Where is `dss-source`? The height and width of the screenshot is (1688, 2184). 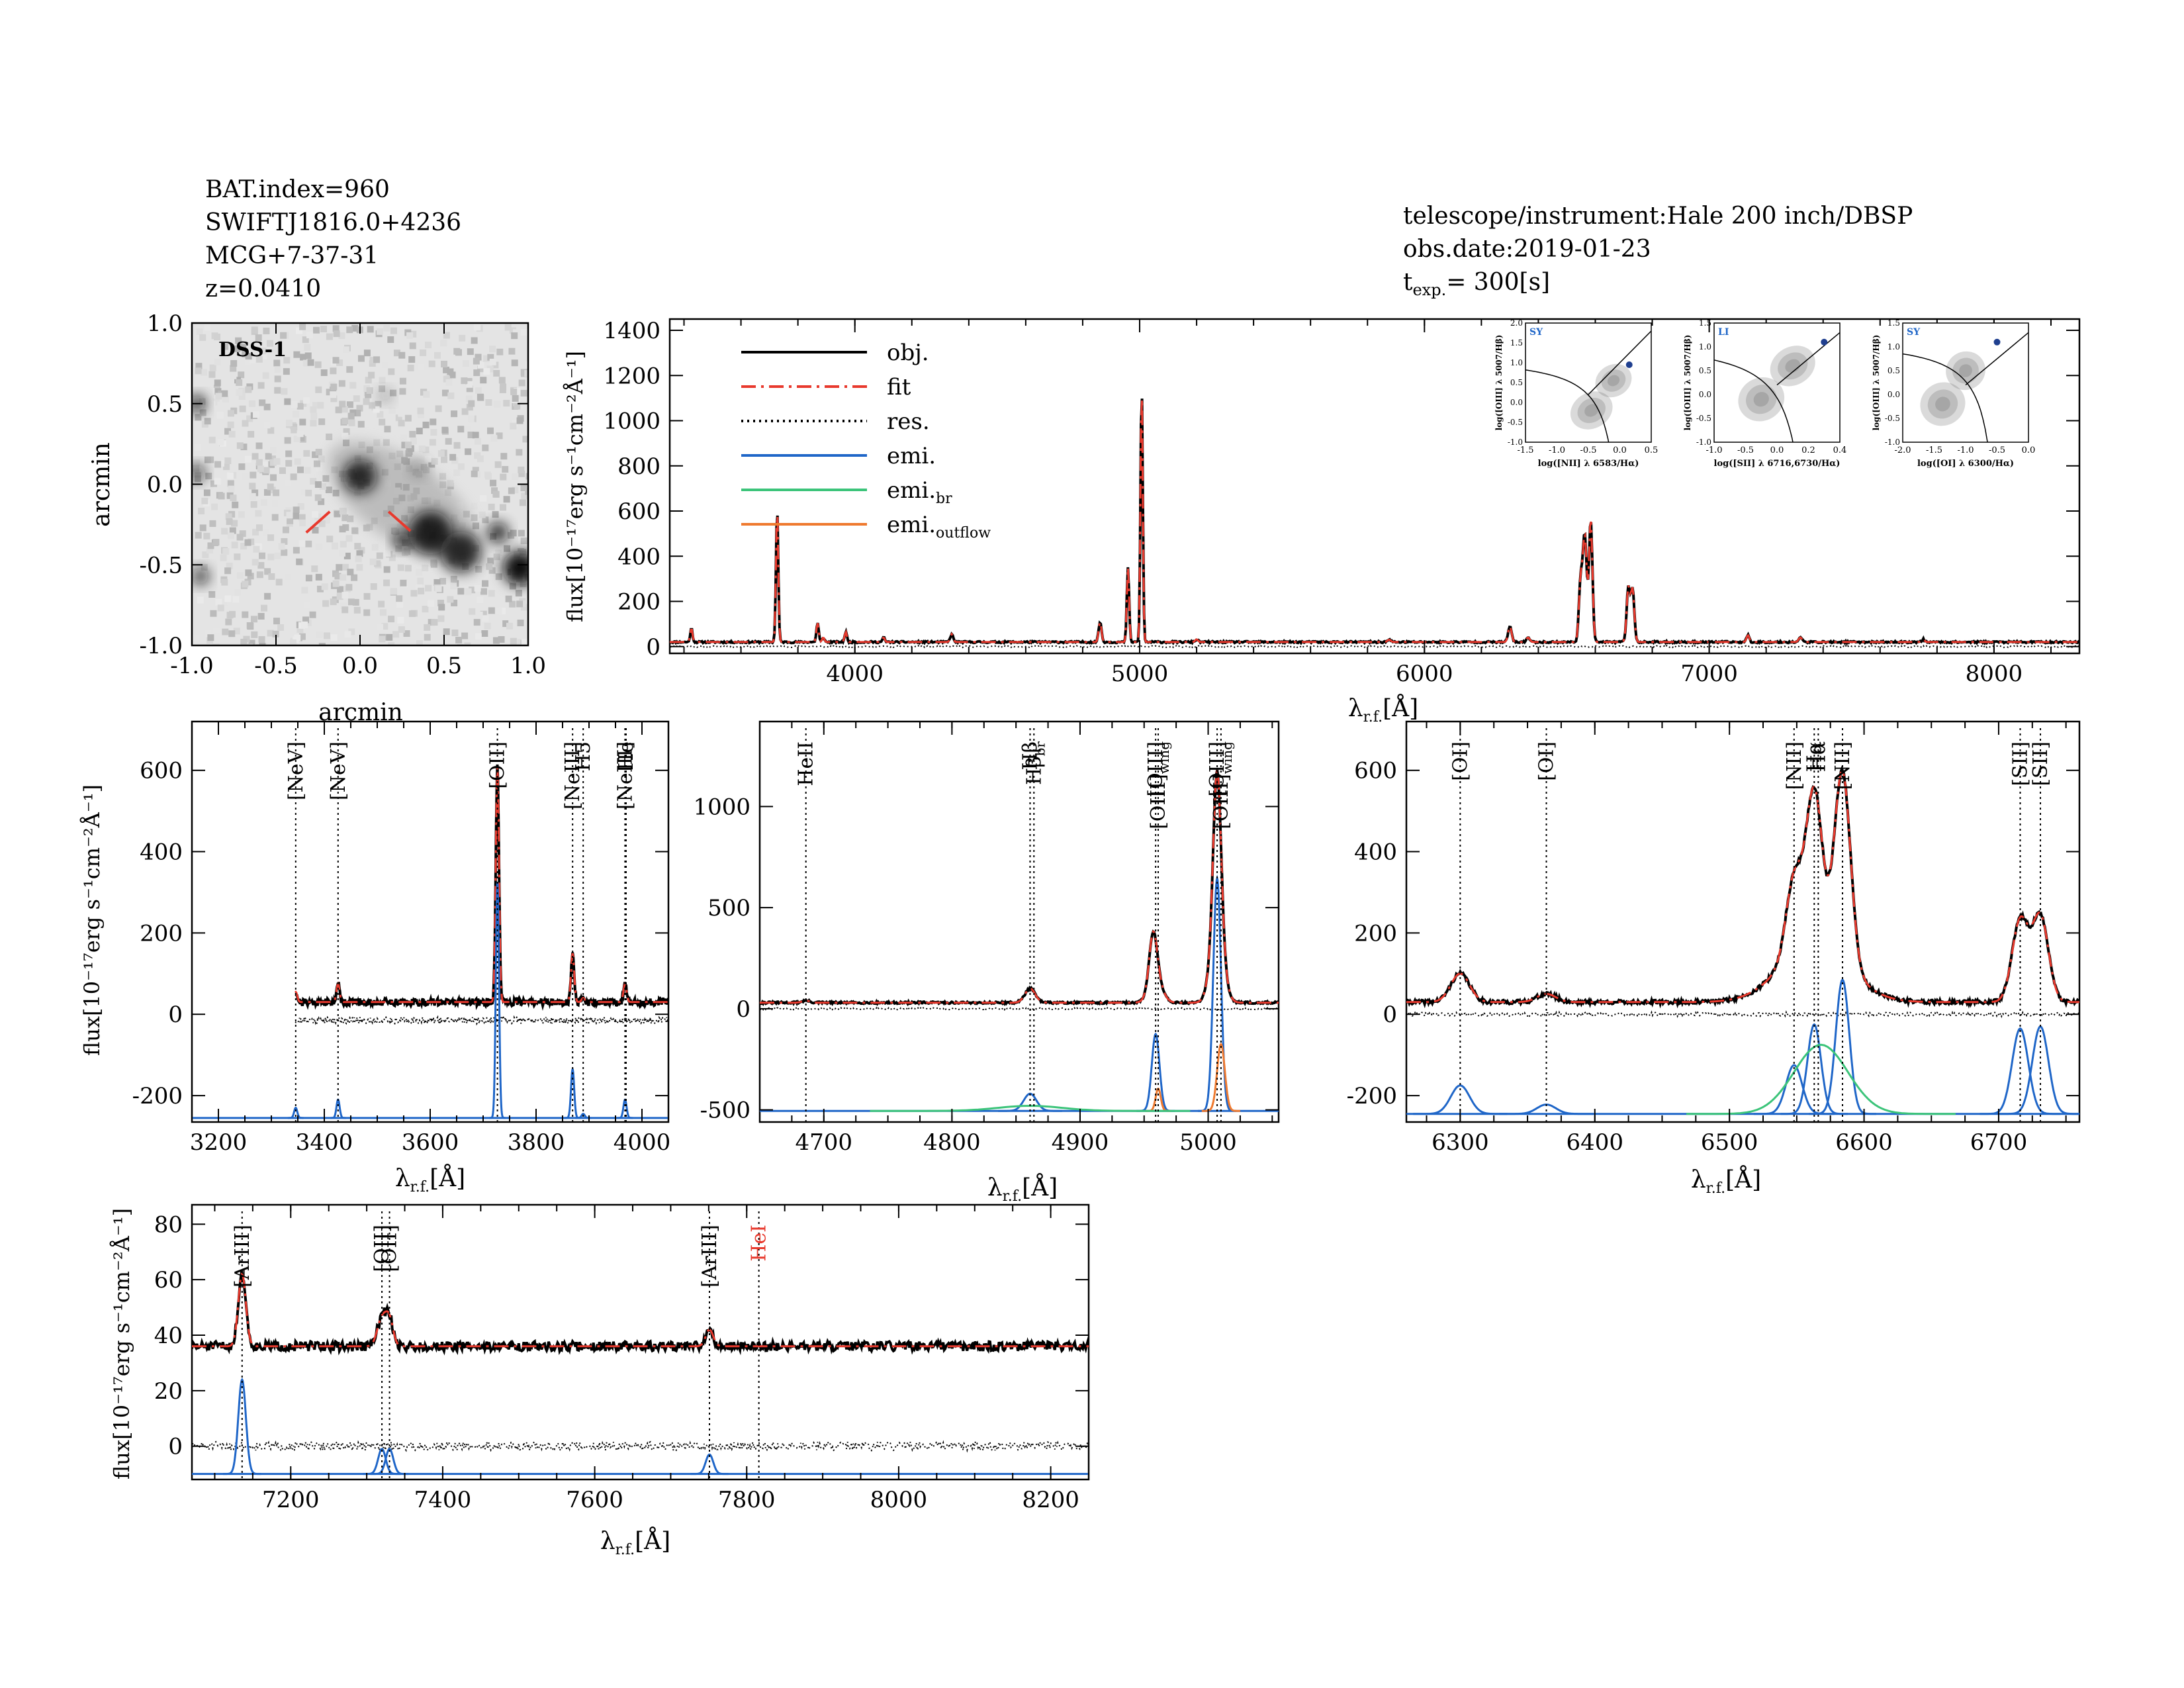 dss-source is located at coordinates (200, 576).